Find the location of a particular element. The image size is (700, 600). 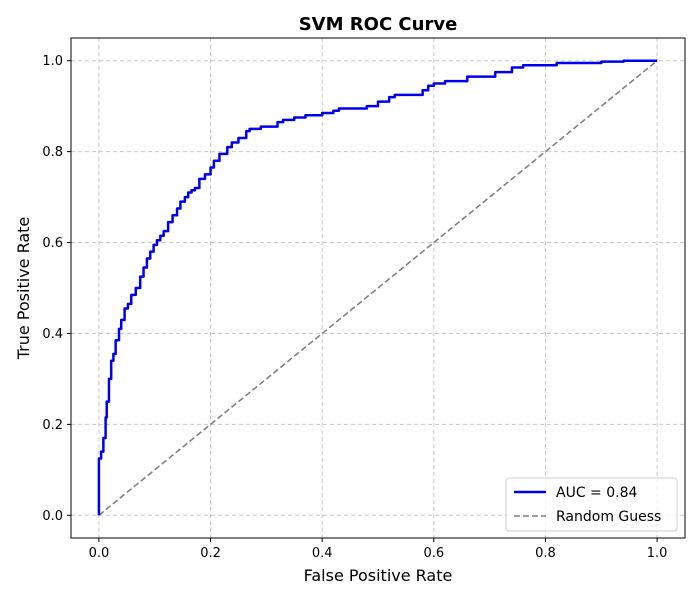

x-tick-label: 0.0 is located at coordinates (99, 553).